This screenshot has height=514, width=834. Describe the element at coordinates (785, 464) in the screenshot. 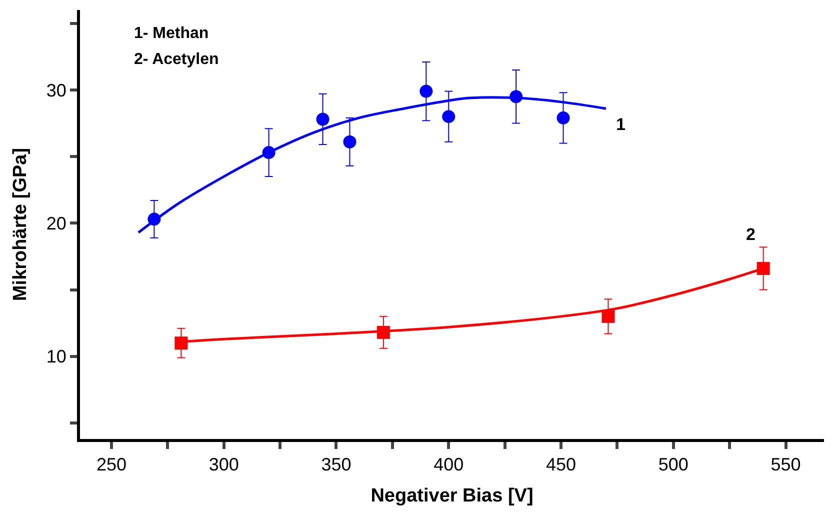

I see `x-tick-label: 550` at that location.